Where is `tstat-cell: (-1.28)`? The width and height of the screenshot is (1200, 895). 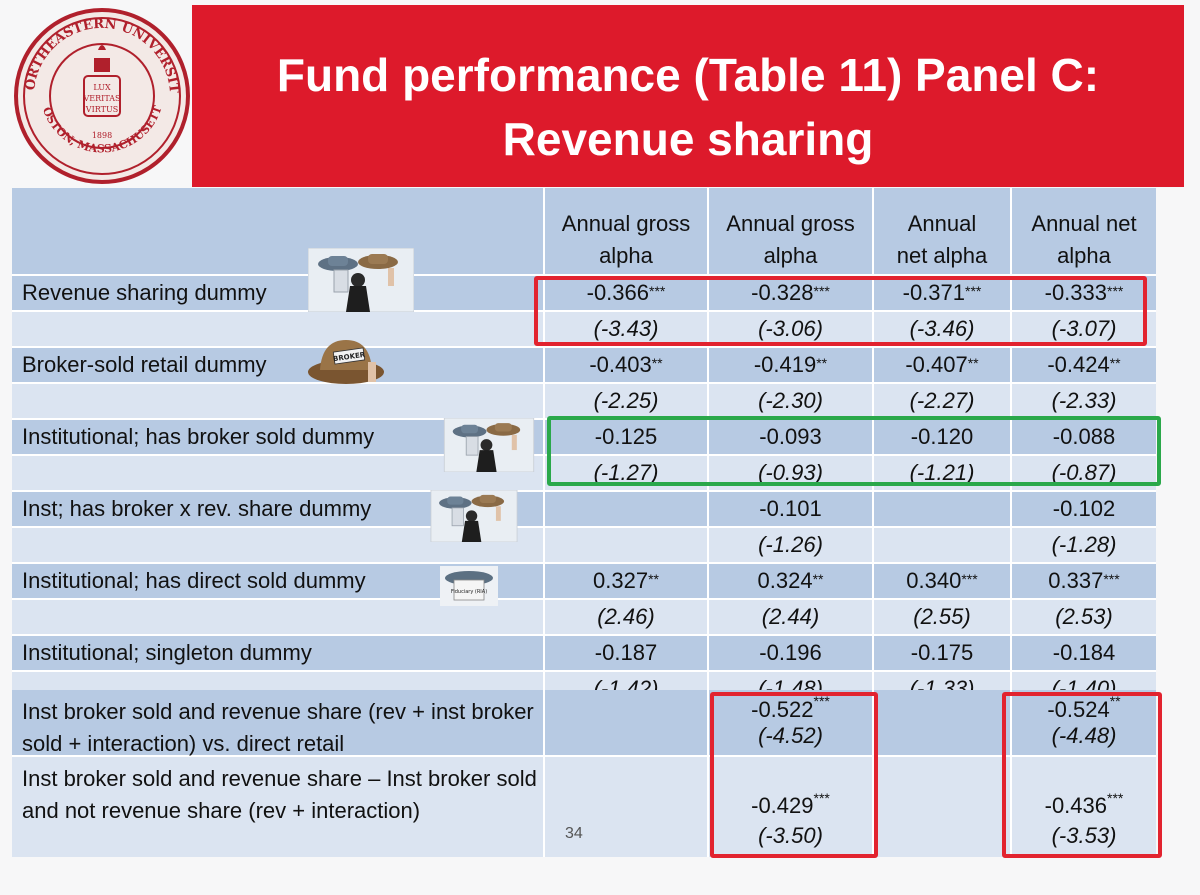 tstat-cell: (-1.28) is located at coordinates (1084, 545).